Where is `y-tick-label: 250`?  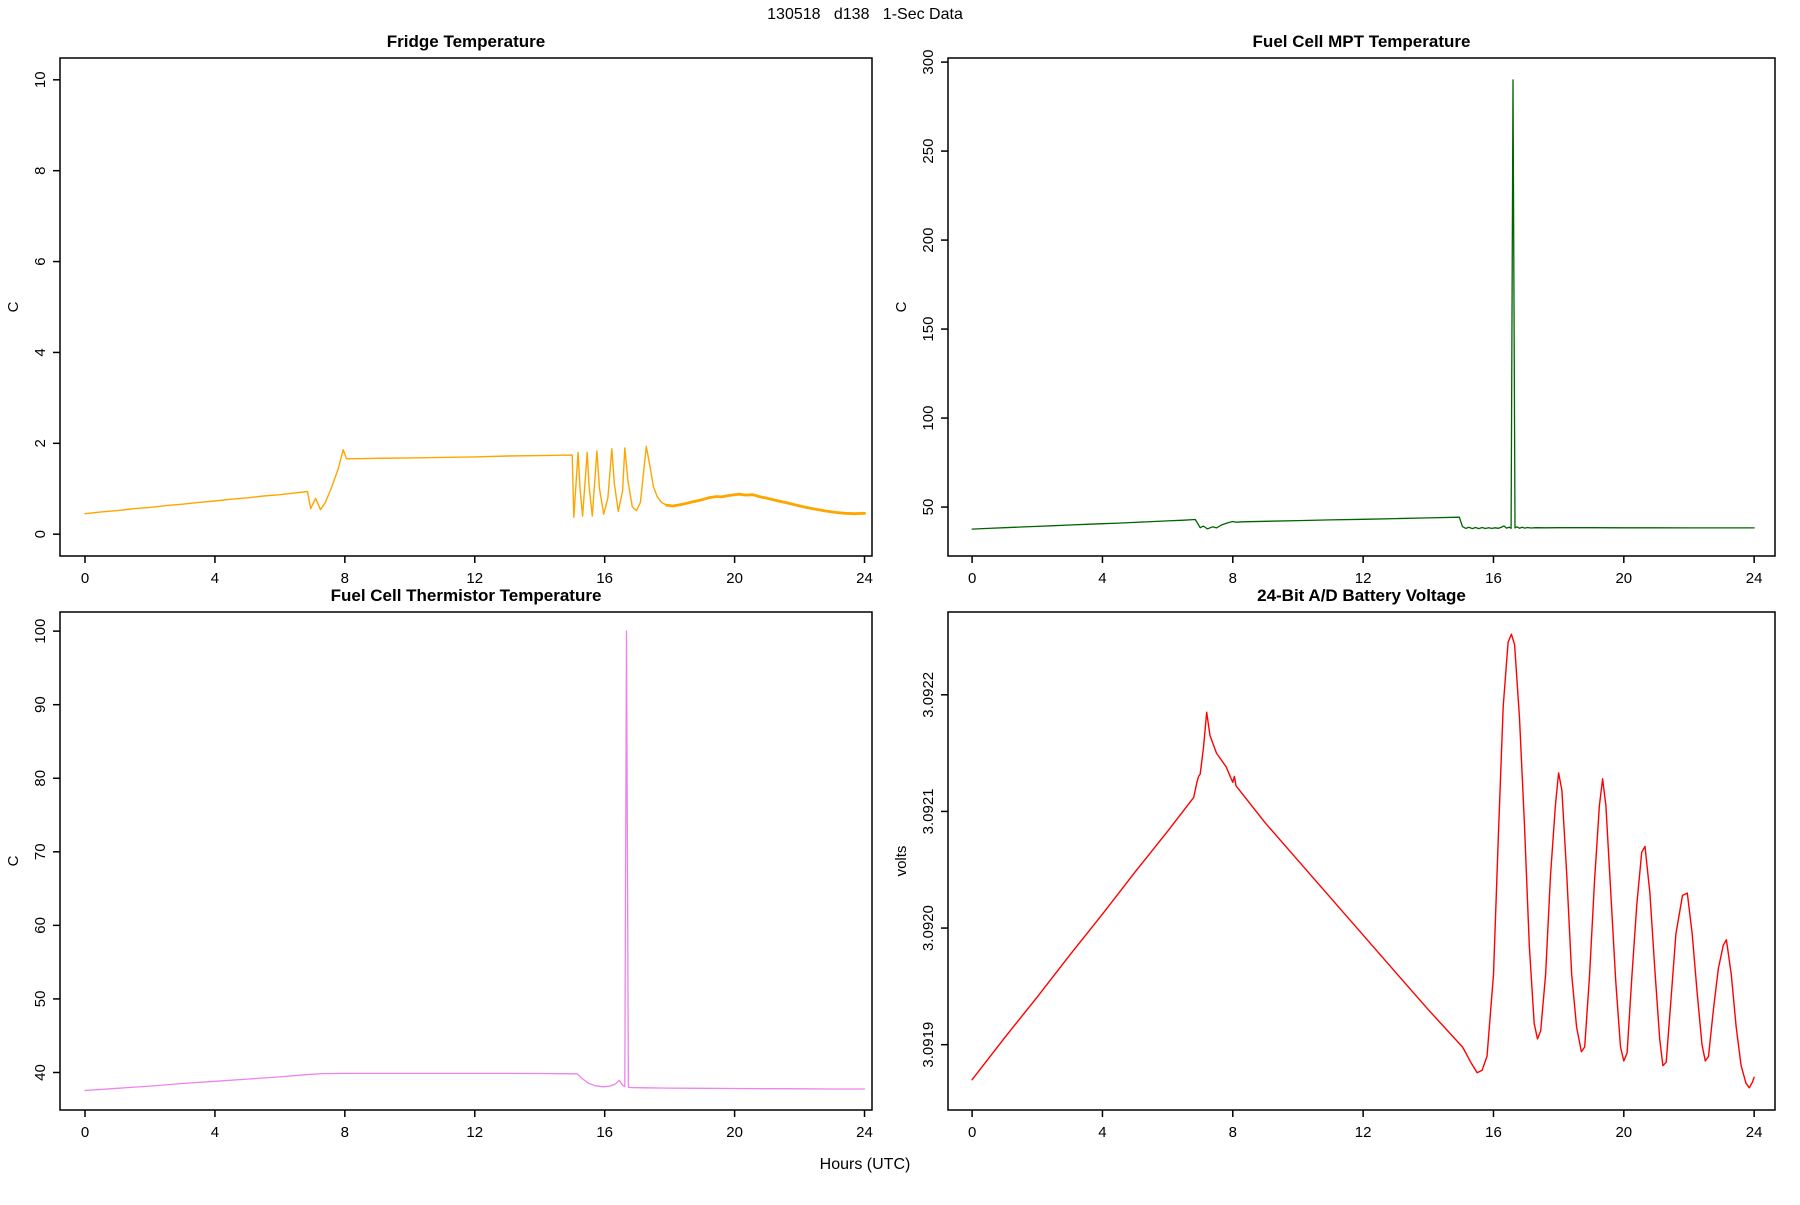 y-tick-label: 250 is located at coordinates (928, 151).